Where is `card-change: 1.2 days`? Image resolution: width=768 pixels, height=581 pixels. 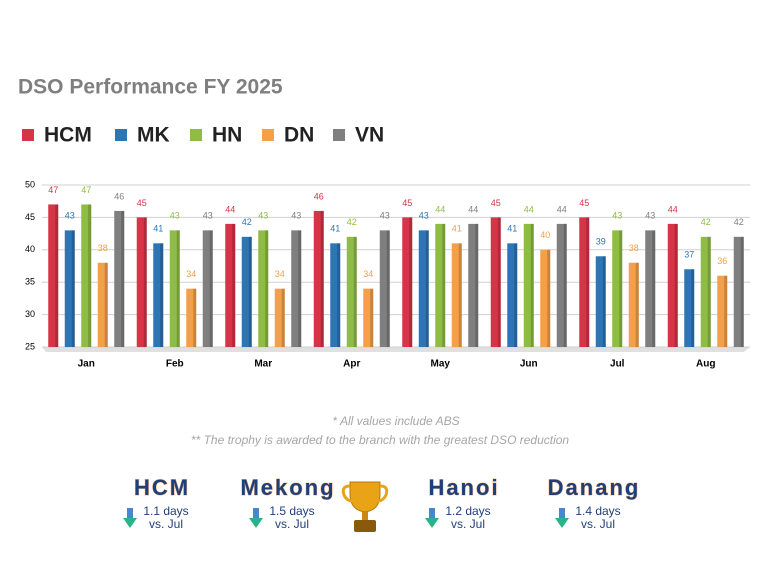
card-change: 1.2 days is located at coordinates (467, 511).